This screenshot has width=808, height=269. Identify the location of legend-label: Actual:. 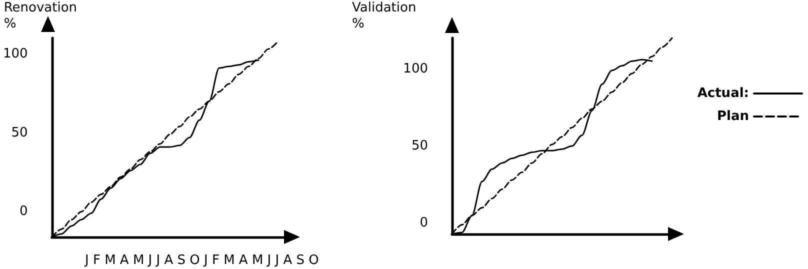
(723, 93).